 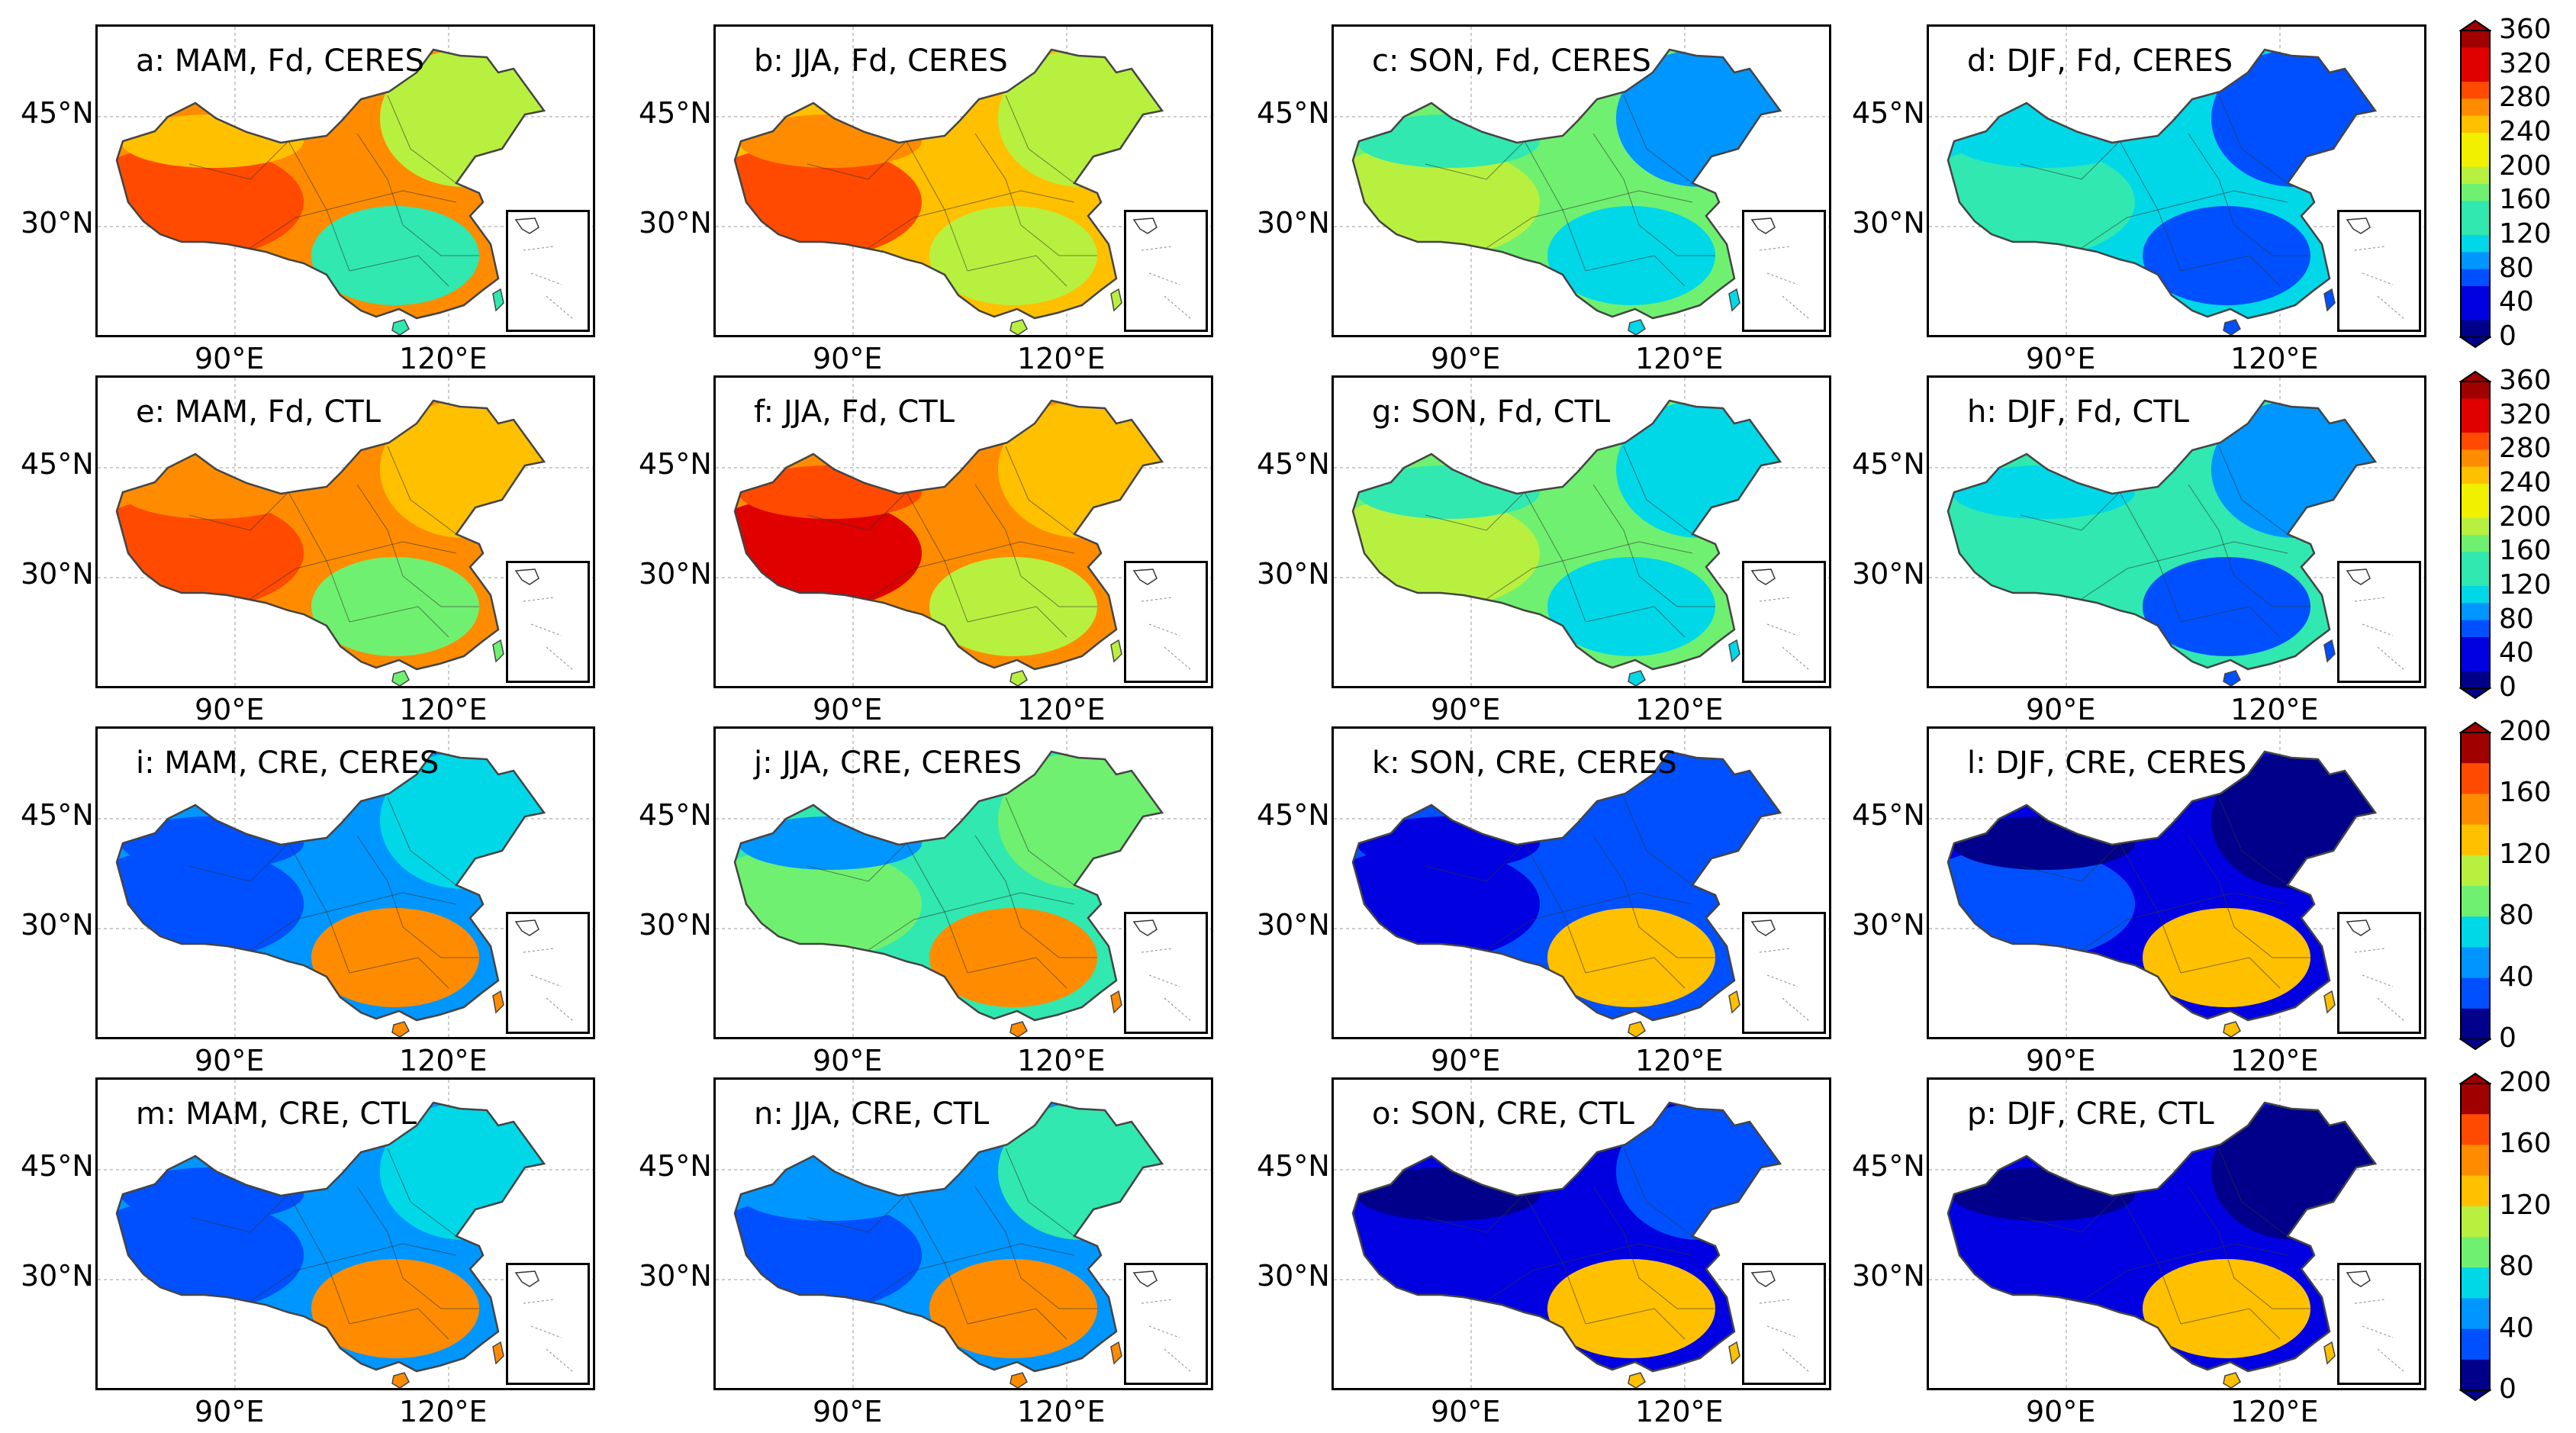 What do you see at coordinates (259, 412) in the screenshot?
I see `panel-title: e: MAM, Fd, CTL` at bounding box center [259, 412].